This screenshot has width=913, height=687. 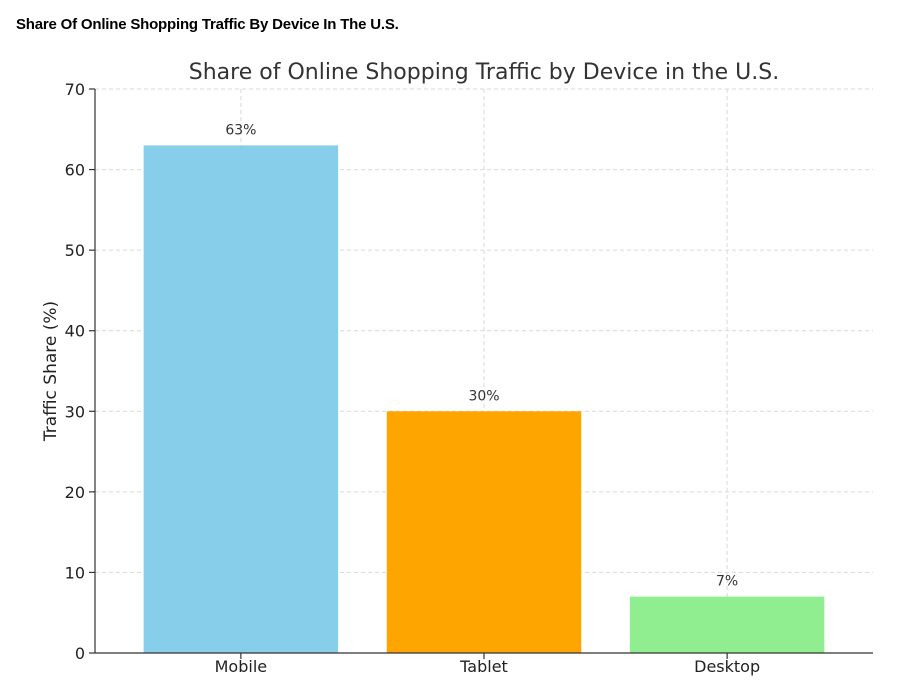 I want to click on data-label-desktop: 7%, so click(x=727, y=582).